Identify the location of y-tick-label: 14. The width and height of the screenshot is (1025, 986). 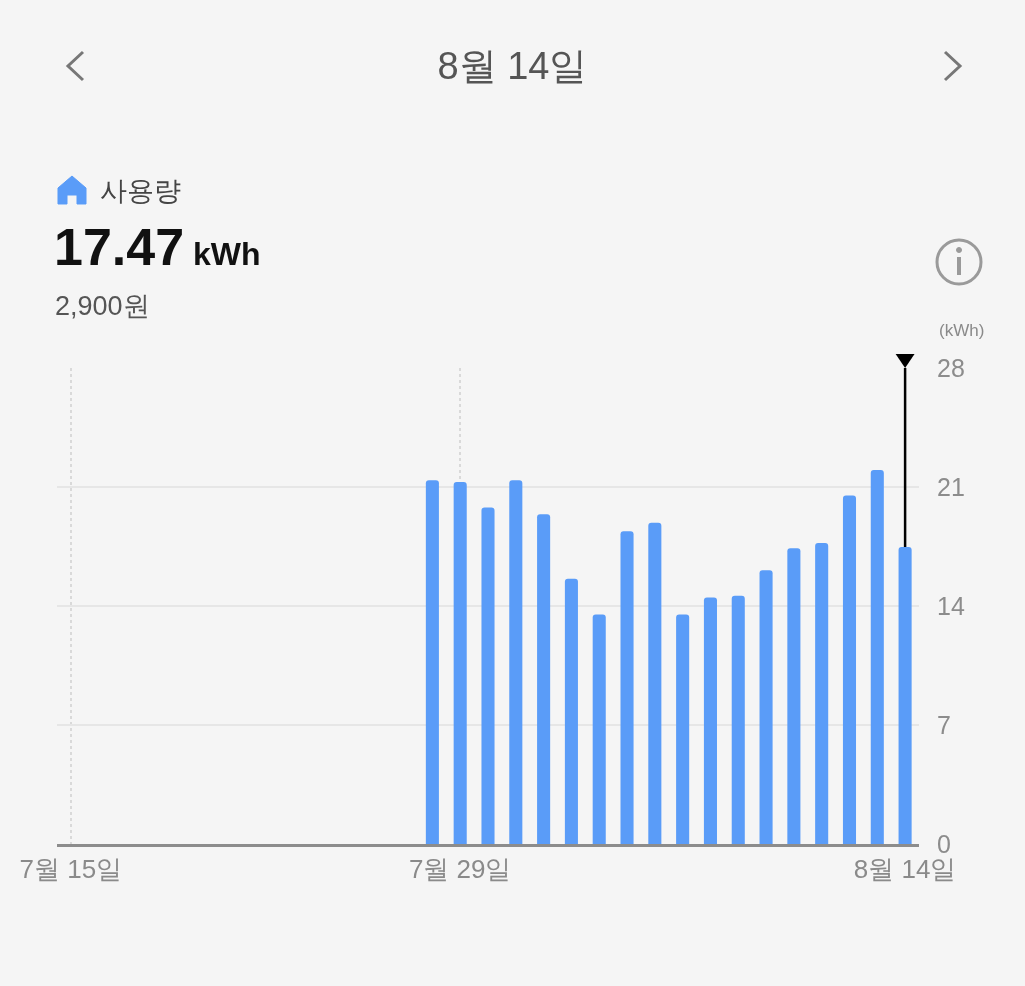
(951, 605).